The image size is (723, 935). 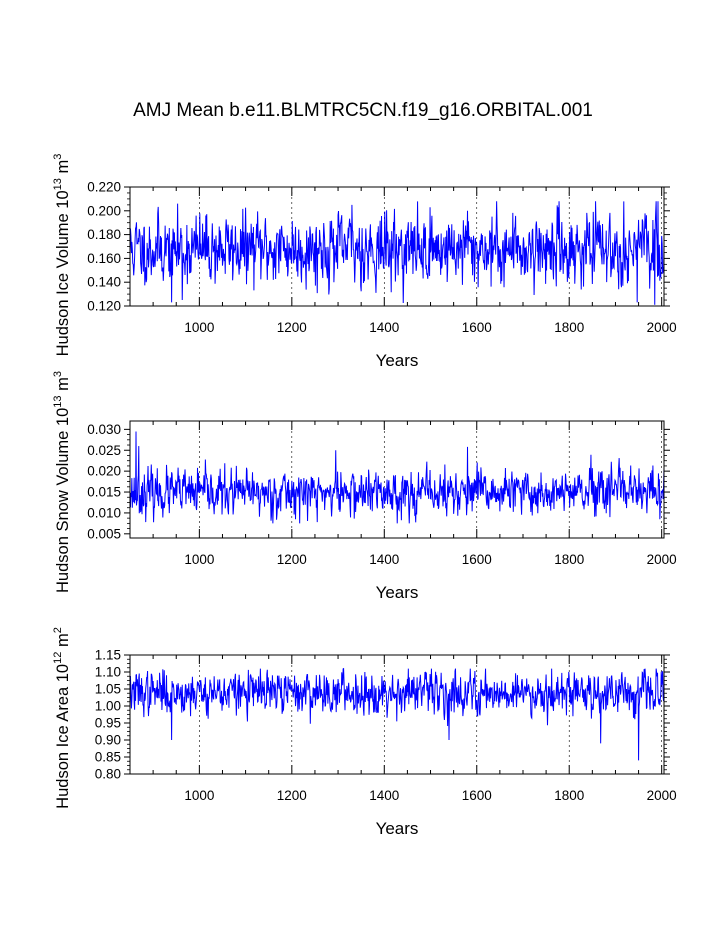 What do you see at coordinates (104, 471) in the screenshot?
I see `y-tick-label: 0.020` at bounding box center [104, 471].